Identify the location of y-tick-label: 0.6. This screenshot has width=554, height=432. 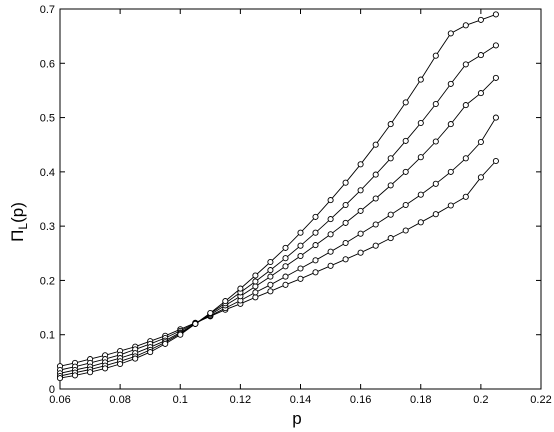
(47, 64).